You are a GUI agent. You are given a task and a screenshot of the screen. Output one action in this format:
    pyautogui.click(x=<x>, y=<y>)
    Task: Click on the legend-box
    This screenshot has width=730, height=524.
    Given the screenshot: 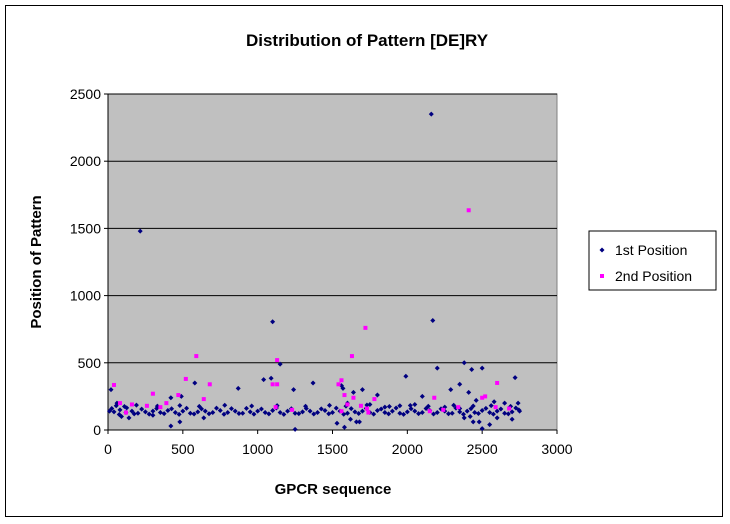 What is the action you would take?
    pyautogui.click(x=652, y=260)
    